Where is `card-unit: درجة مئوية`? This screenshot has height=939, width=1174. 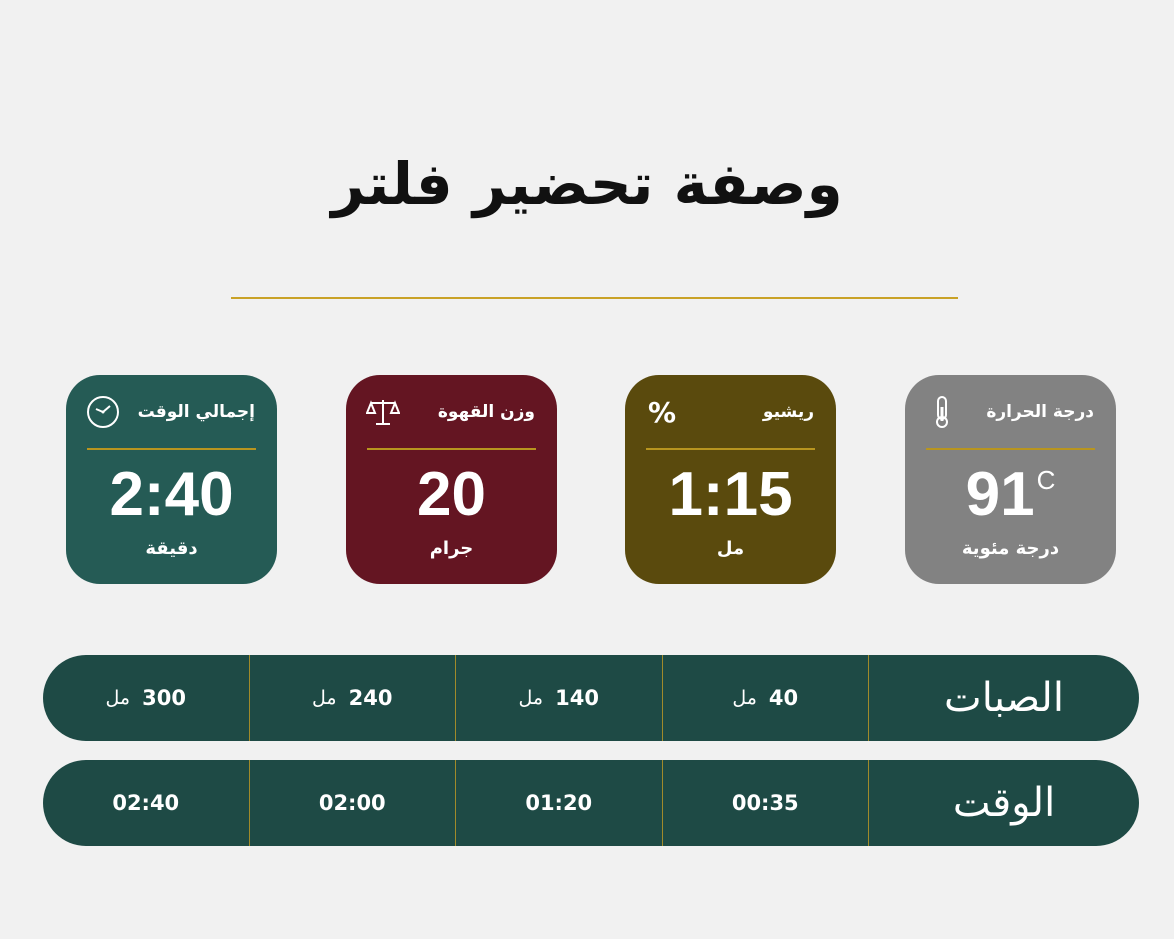
card-unit: درجة مئوية is located at coordinates (1010, 548).